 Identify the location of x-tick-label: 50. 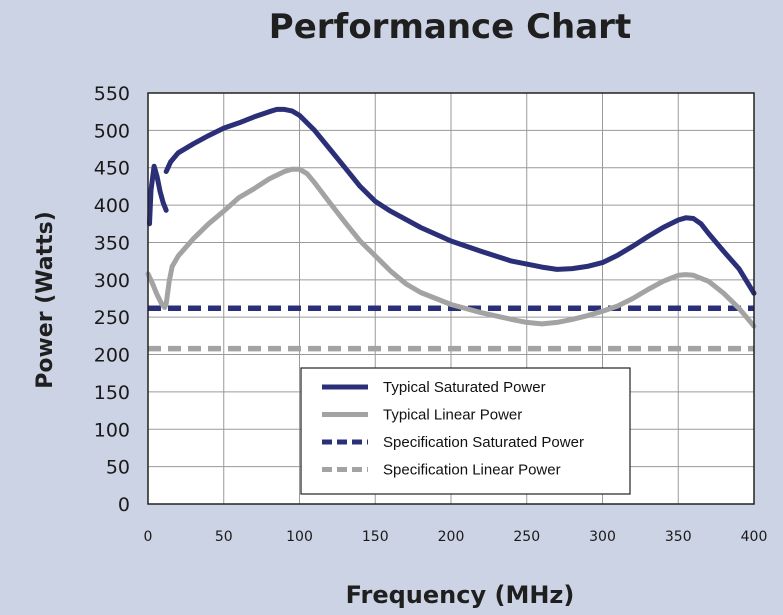
(224, 537).